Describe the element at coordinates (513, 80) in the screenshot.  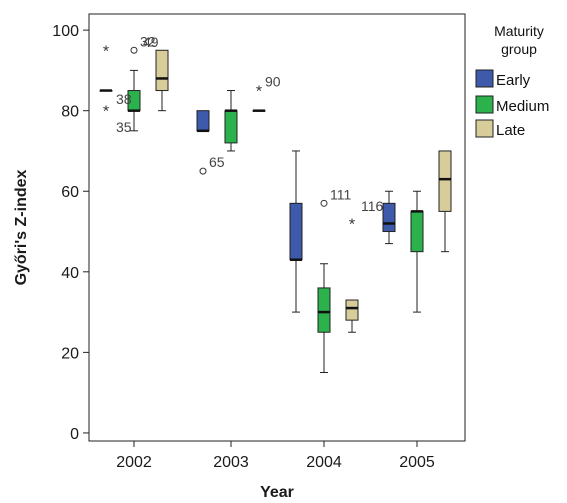
I see `legend-label: Early` at that location.